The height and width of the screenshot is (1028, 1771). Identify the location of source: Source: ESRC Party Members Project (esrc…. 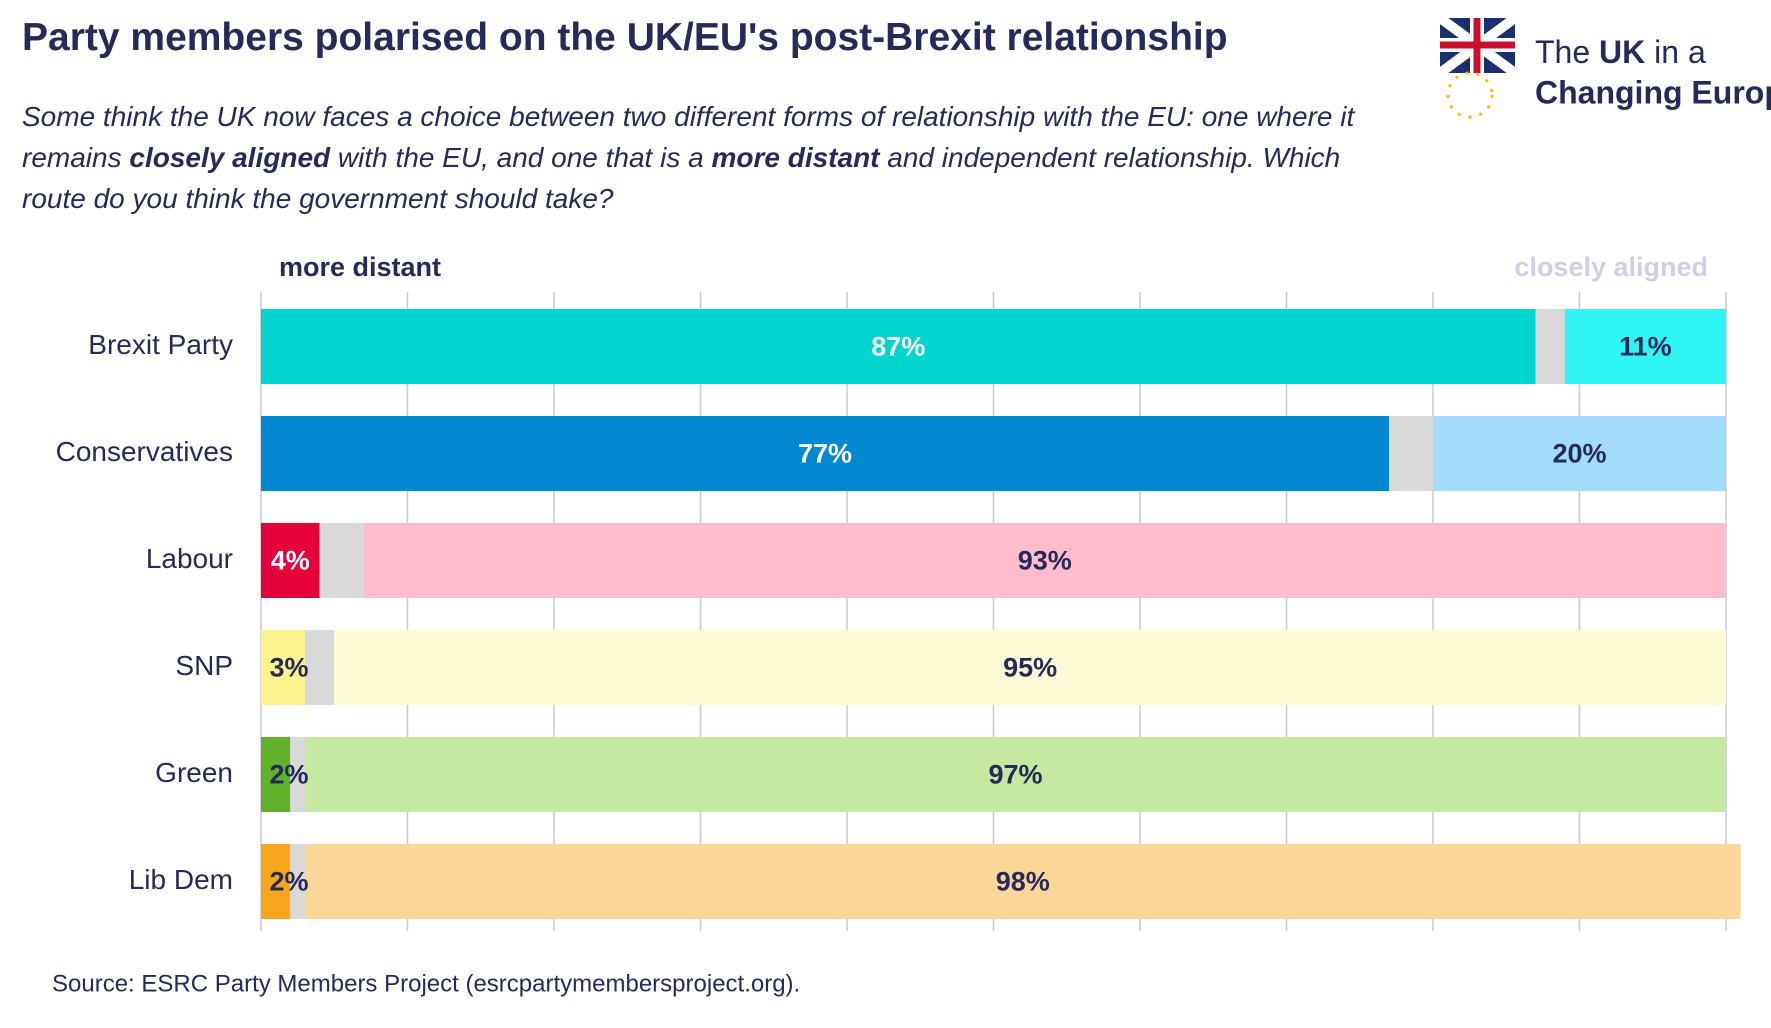
(426, 983).